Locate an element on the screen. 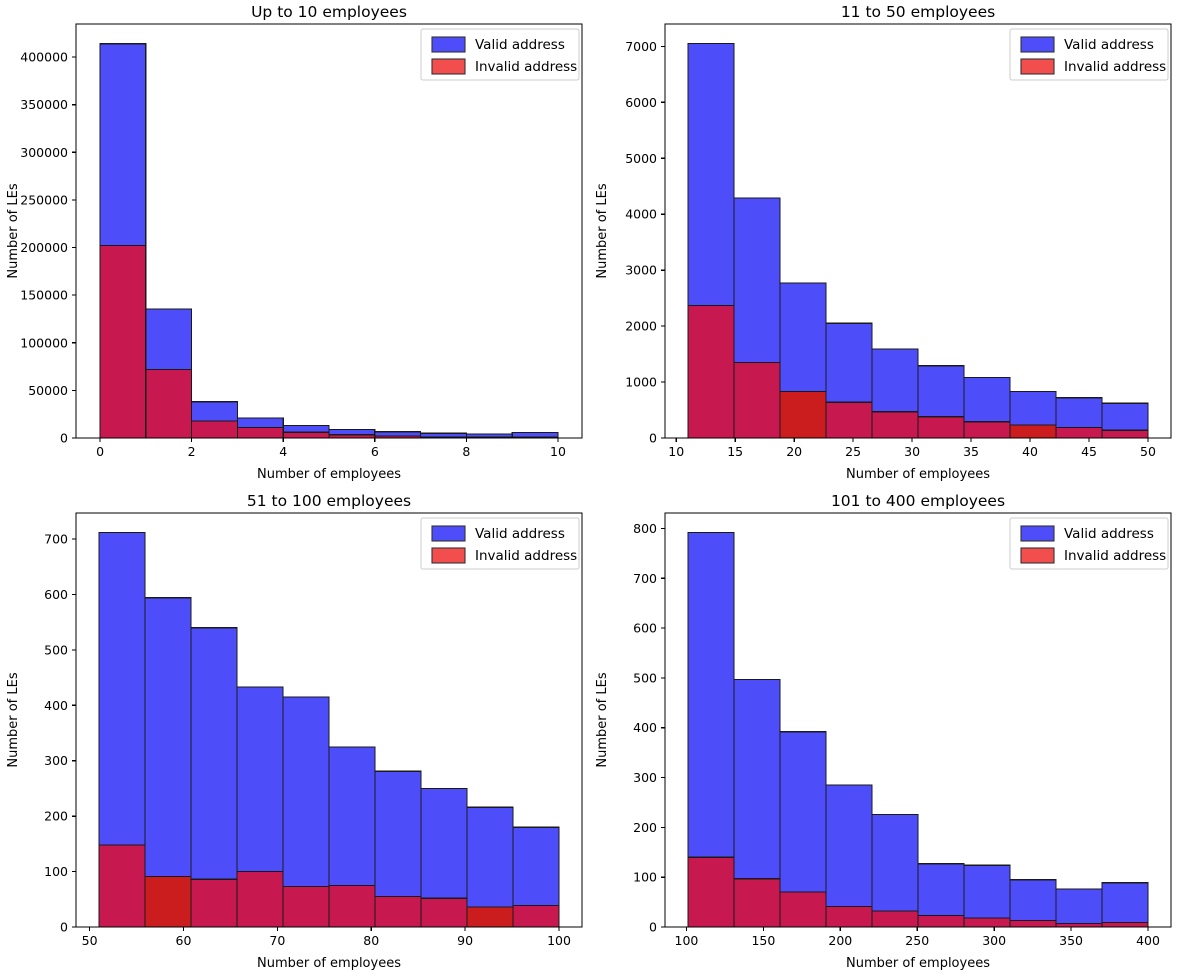  chart-title: 11 to 50 employees is located at coordinates (918, 12).